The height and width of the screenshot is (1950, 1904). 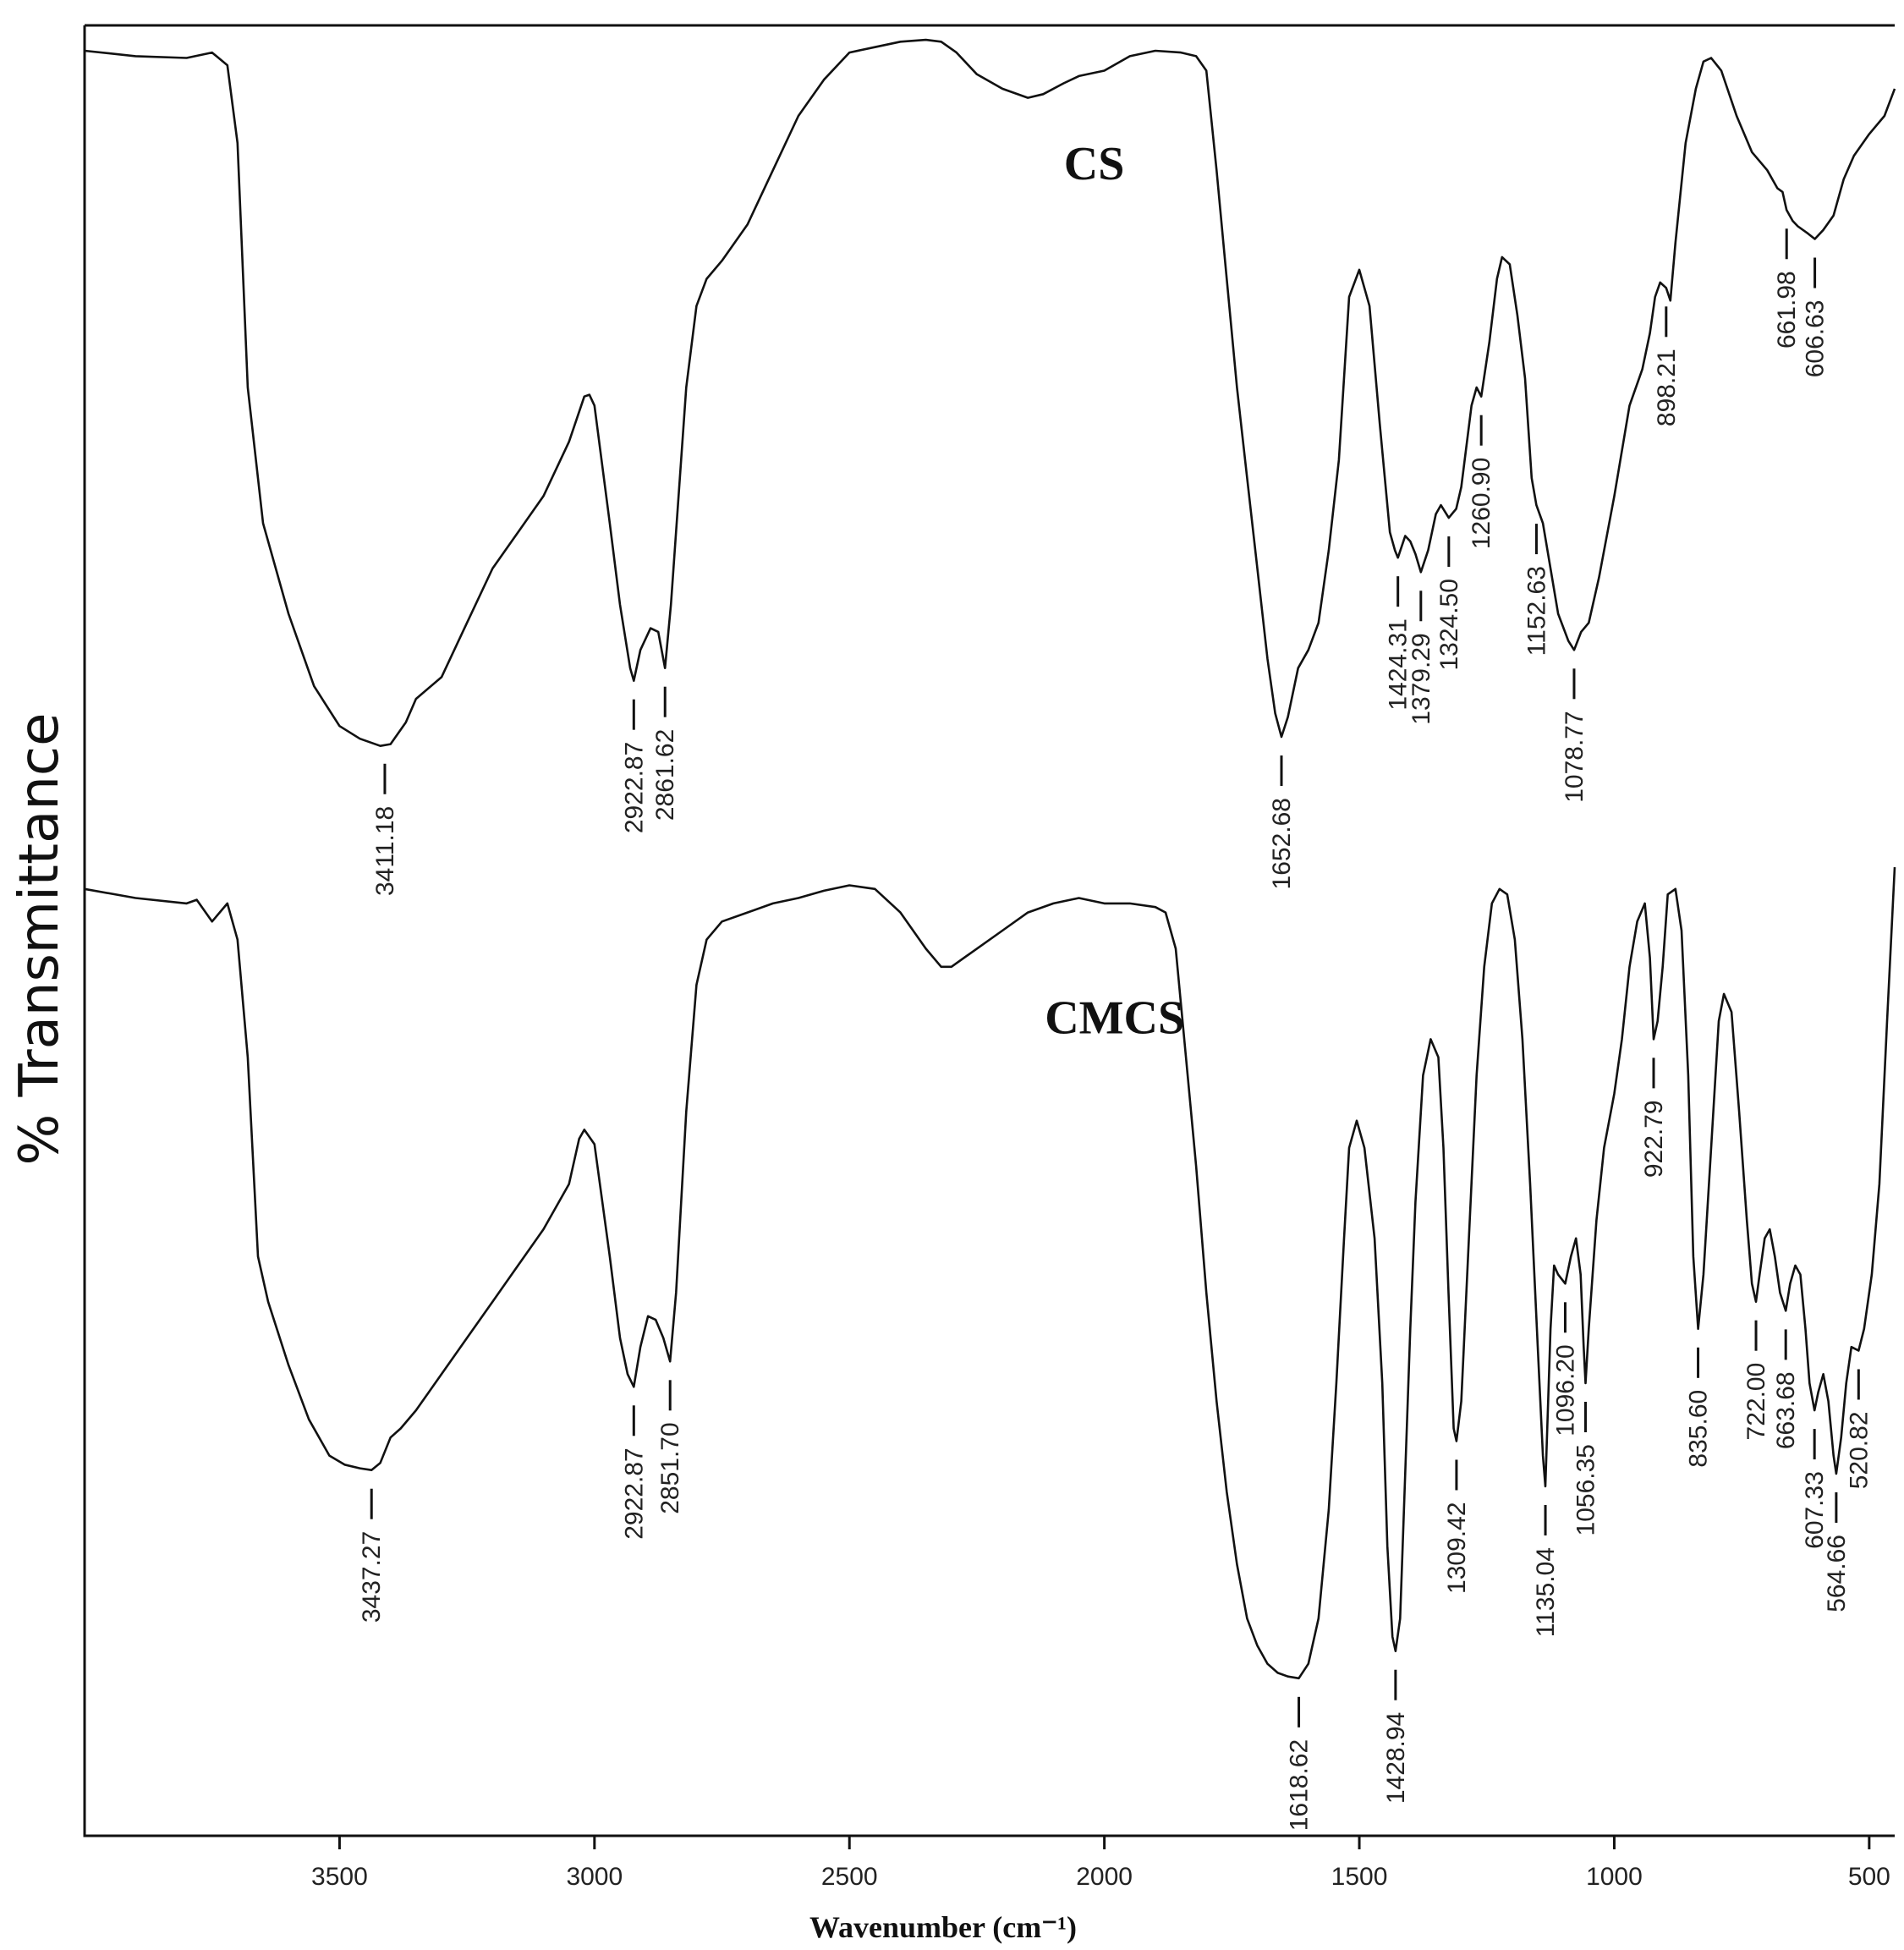 What do you see at coordinates (1816, 339) in the screenshot?
I see `peak-label: 606.63` at bounding box center [1816, 339].